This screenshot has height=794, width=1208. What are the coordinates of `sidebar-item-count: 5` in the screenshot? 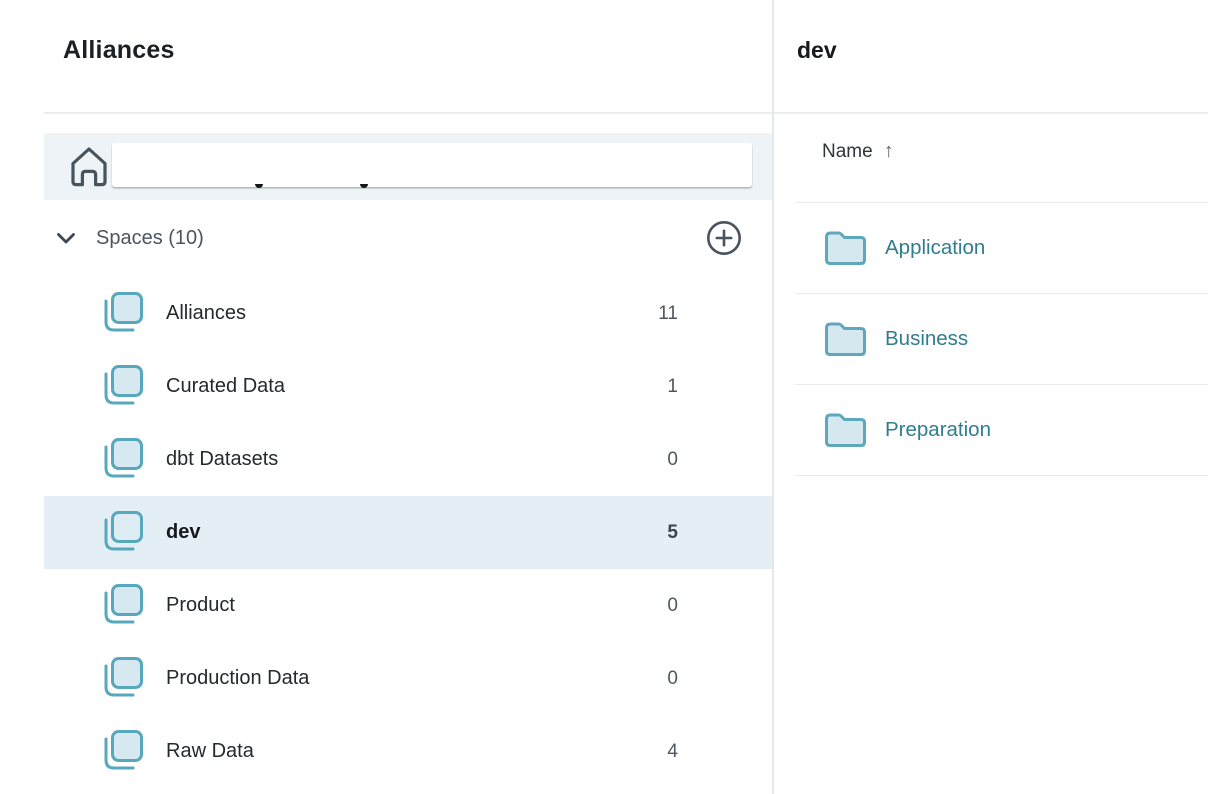 It's located at (672, 532).